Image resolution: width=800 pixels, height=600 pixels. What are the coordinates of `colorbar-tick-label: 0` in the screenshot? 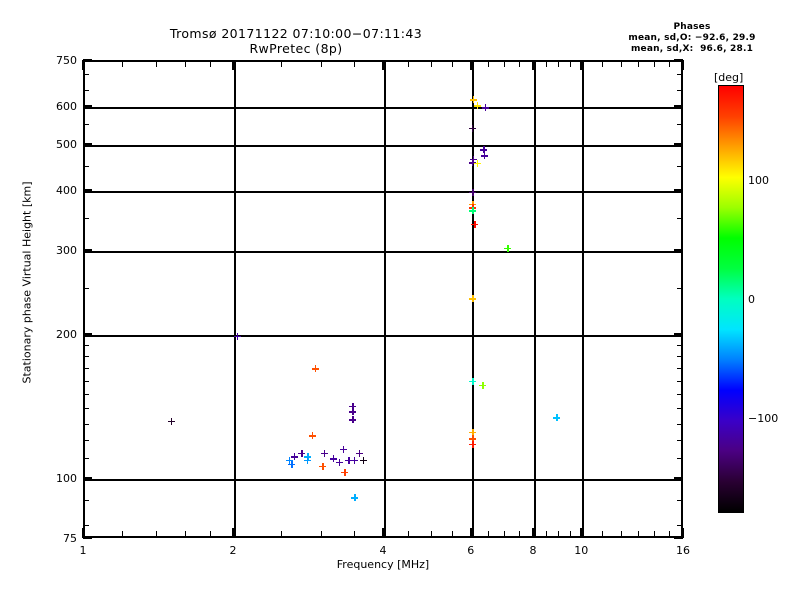 It's located at (751, 299).